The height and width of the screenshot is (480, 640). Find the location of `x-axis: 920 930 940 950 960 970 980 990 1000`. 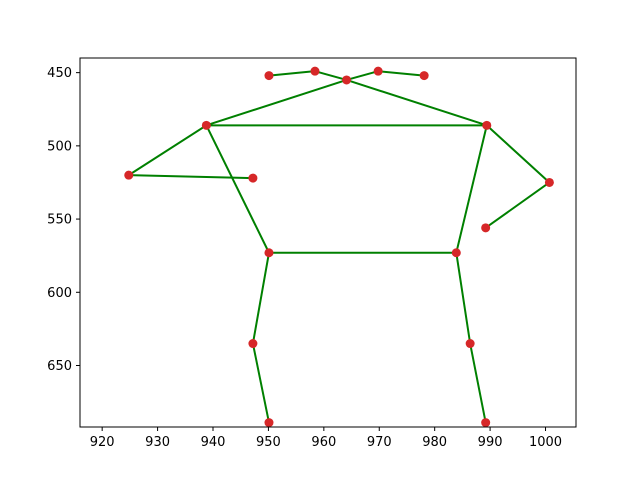

x-axis: 920 930 940 950 960 970 980 990 1000 is located at coordinates (326, 438).